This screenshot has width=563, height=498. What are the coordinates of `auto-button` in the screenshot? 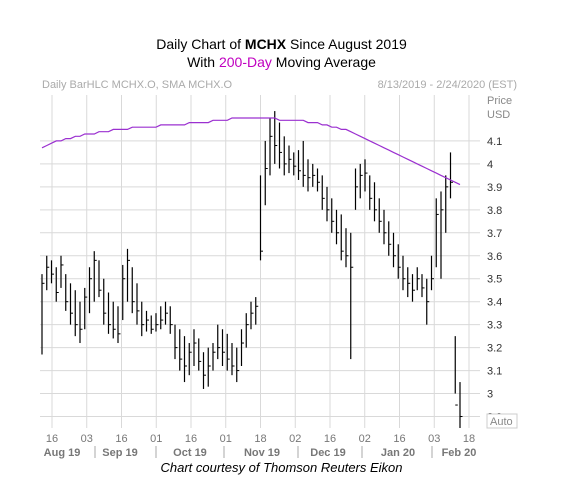 It's located at (502, 421).